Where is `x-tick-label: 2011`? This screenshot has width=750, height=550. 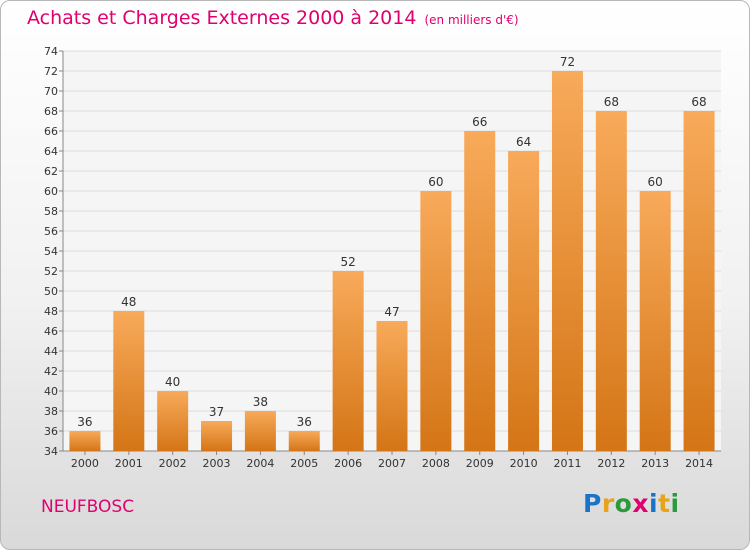
x-tick-label: 2011 is located at coordinates (567, 463).